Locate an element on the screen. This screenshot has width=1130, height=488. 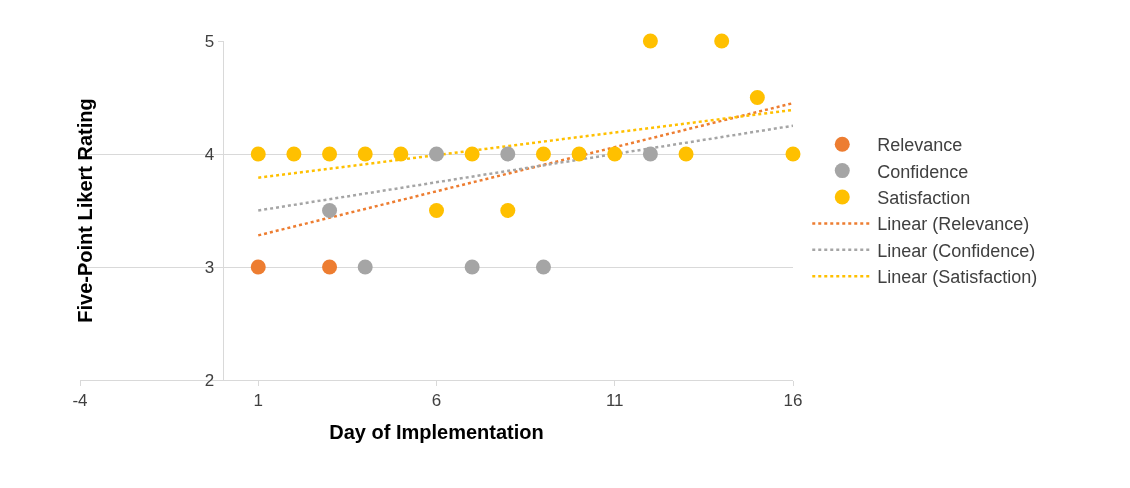
legend-label: Linear (Satisfaction) is located at coordinates (957, 277).